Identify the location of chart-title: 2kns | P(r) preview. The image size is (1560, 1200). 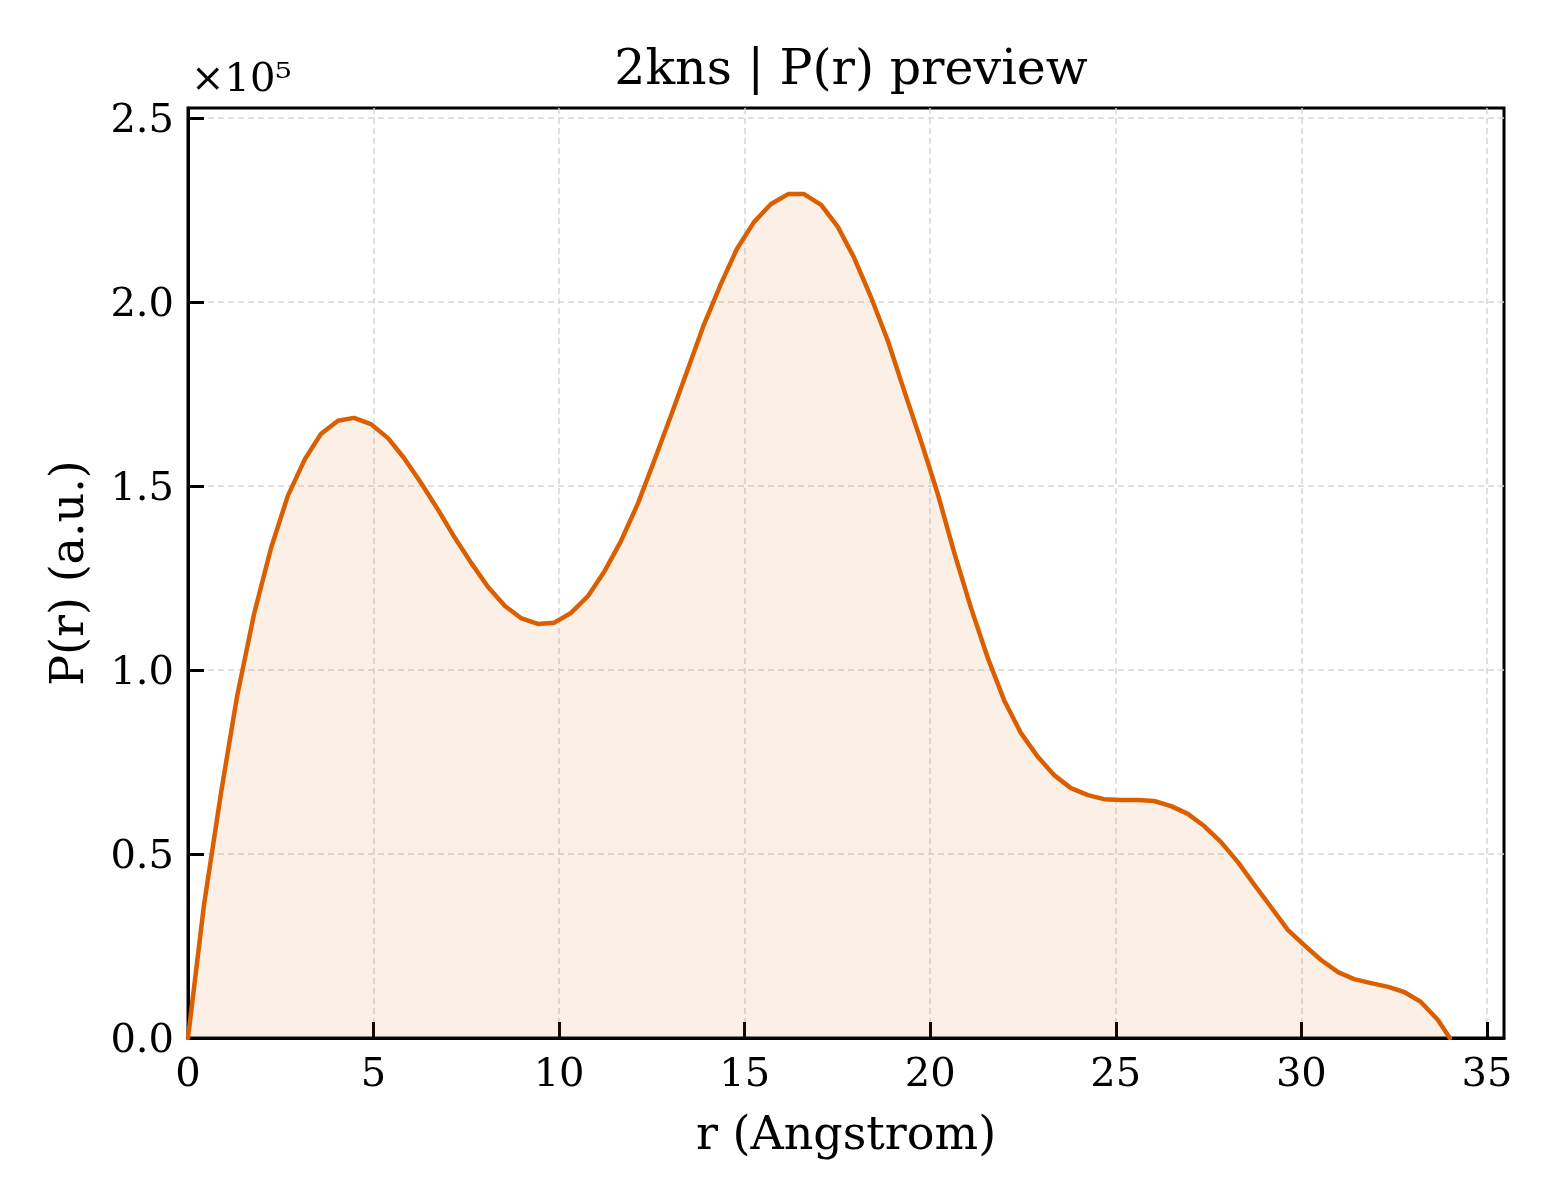
(851, 67).